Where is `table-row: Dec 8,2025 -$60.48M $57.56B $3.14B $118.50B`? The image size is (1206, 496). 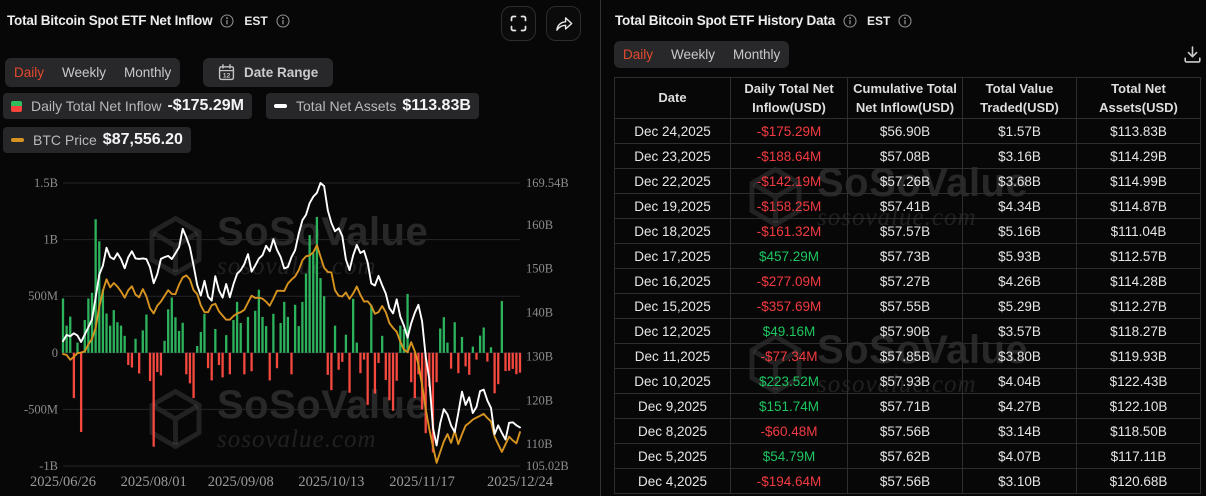 table-row: Dec 8,2025 -$60.48M $57.56B $3.14B $118.50B is located at coordinates (907, 431).